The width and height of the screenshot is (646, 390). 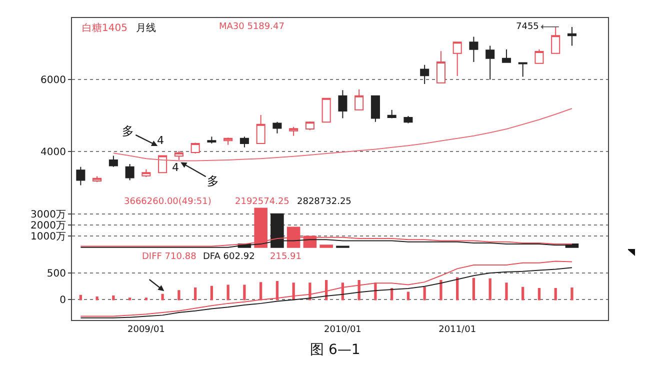 I want to click on caption: 图 6—1, so click(x=335, y=350).